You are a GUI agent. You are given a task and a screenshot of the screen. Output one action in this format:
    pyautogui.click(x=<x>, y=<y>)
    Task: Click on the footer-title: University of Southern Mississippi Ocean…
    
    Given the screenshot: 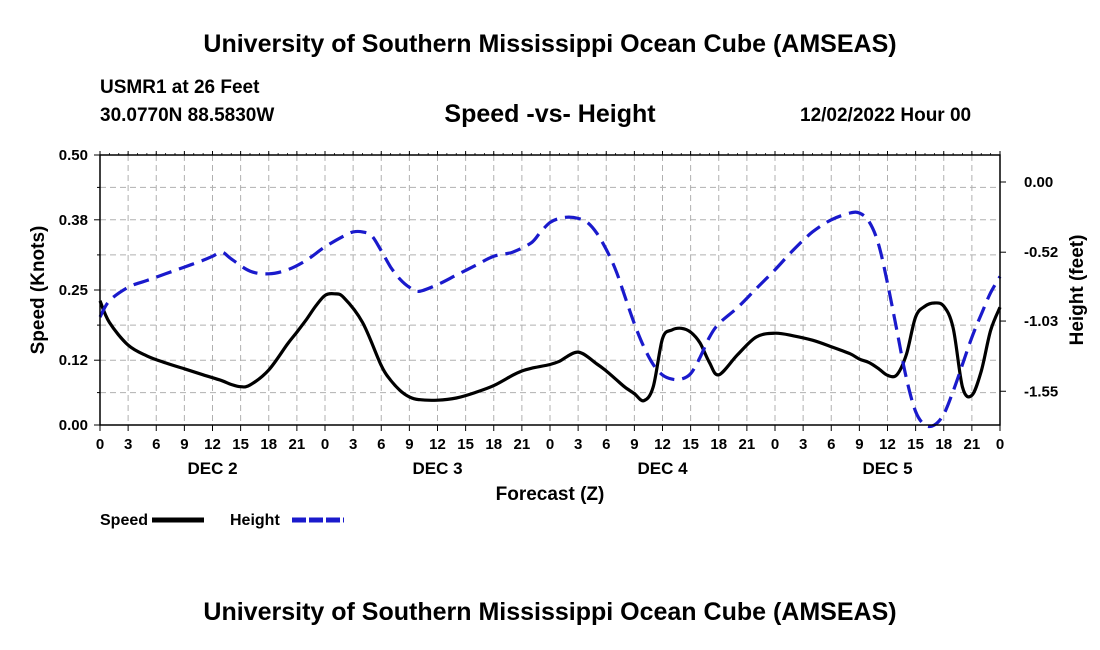 What is the action you would take?
    pyautogui.click(x=550, y=612)
    